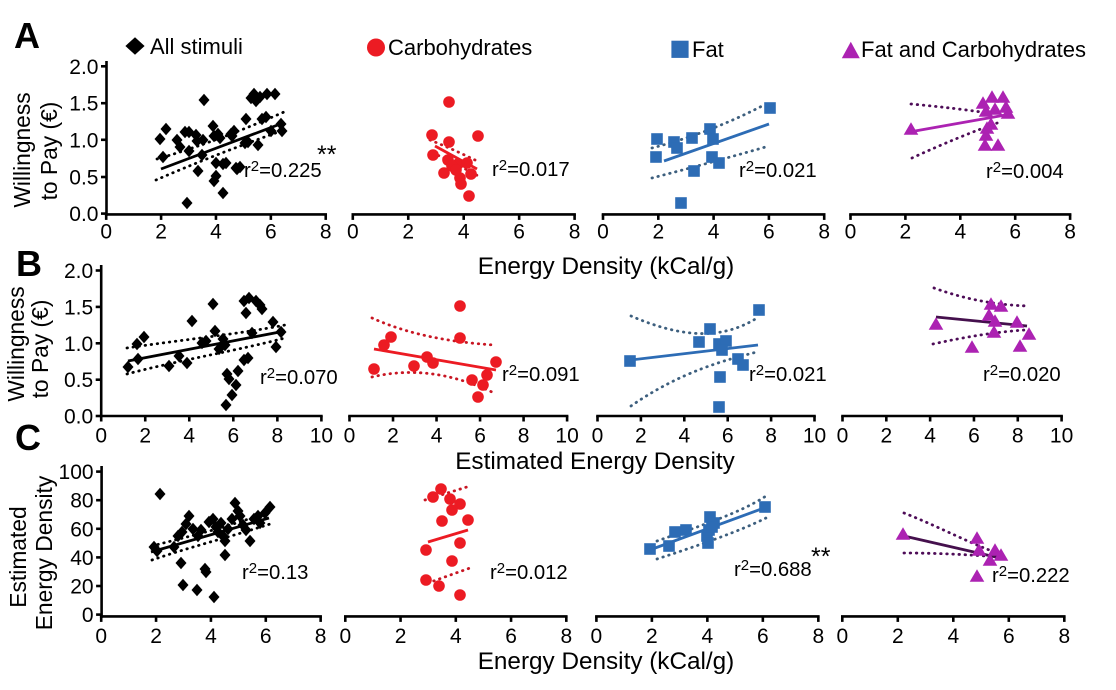 This screenshot has width=1116, height=690. What do you see at coordinates (81, 501) in the screenshot?
I see `svg-text: 80` at bounding box center [81, 501].